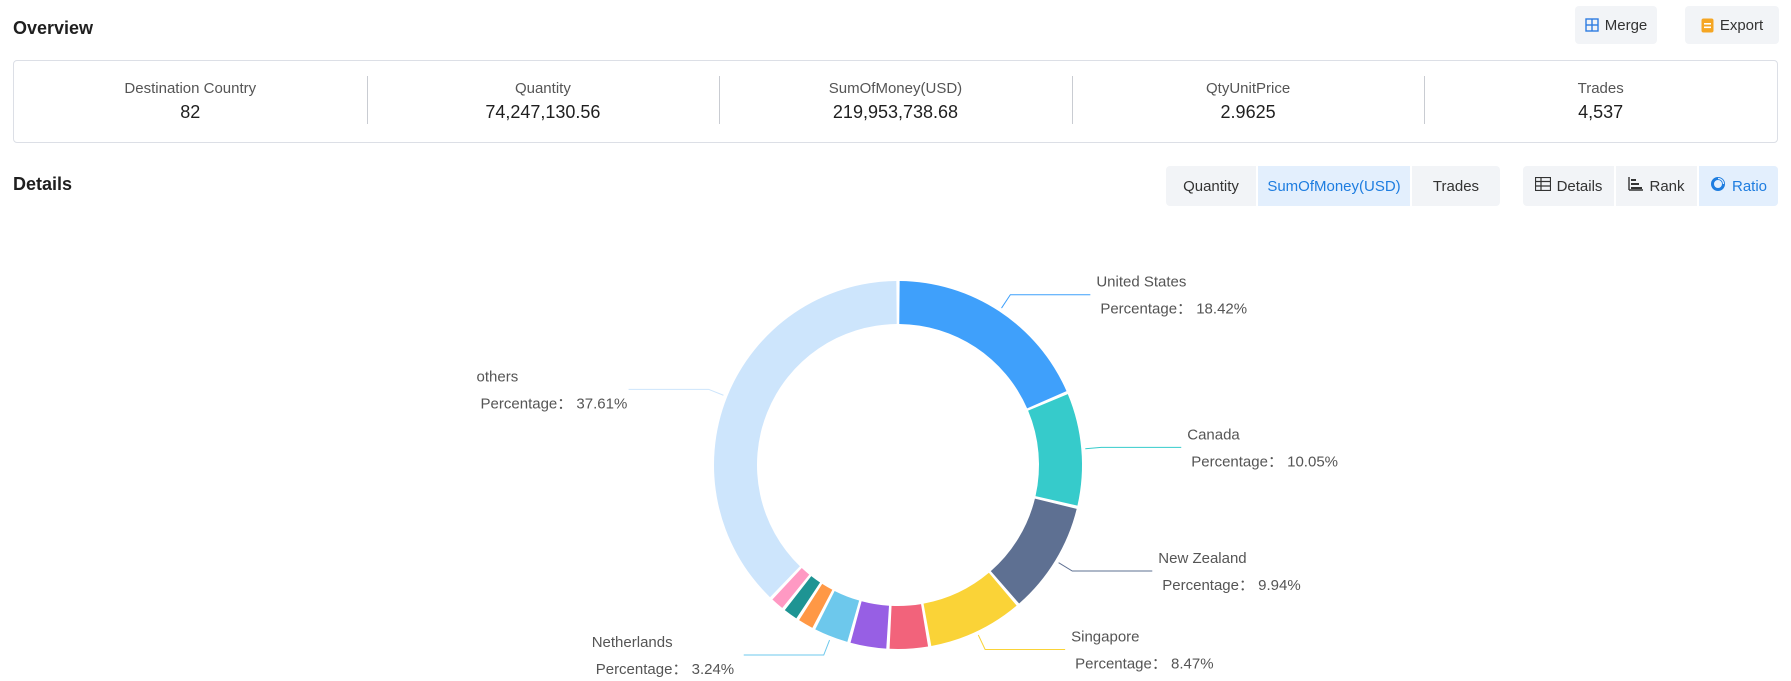  I want to click on slice-singapore, so click(970, 609).